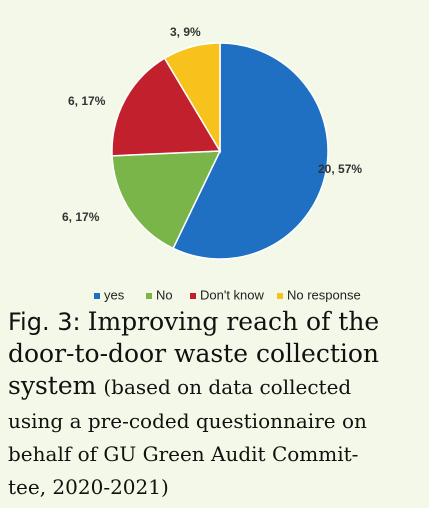  Describe the element at coordinates (340, 169) in the screenshot. I see `data-label: 20, 57%` at that location.